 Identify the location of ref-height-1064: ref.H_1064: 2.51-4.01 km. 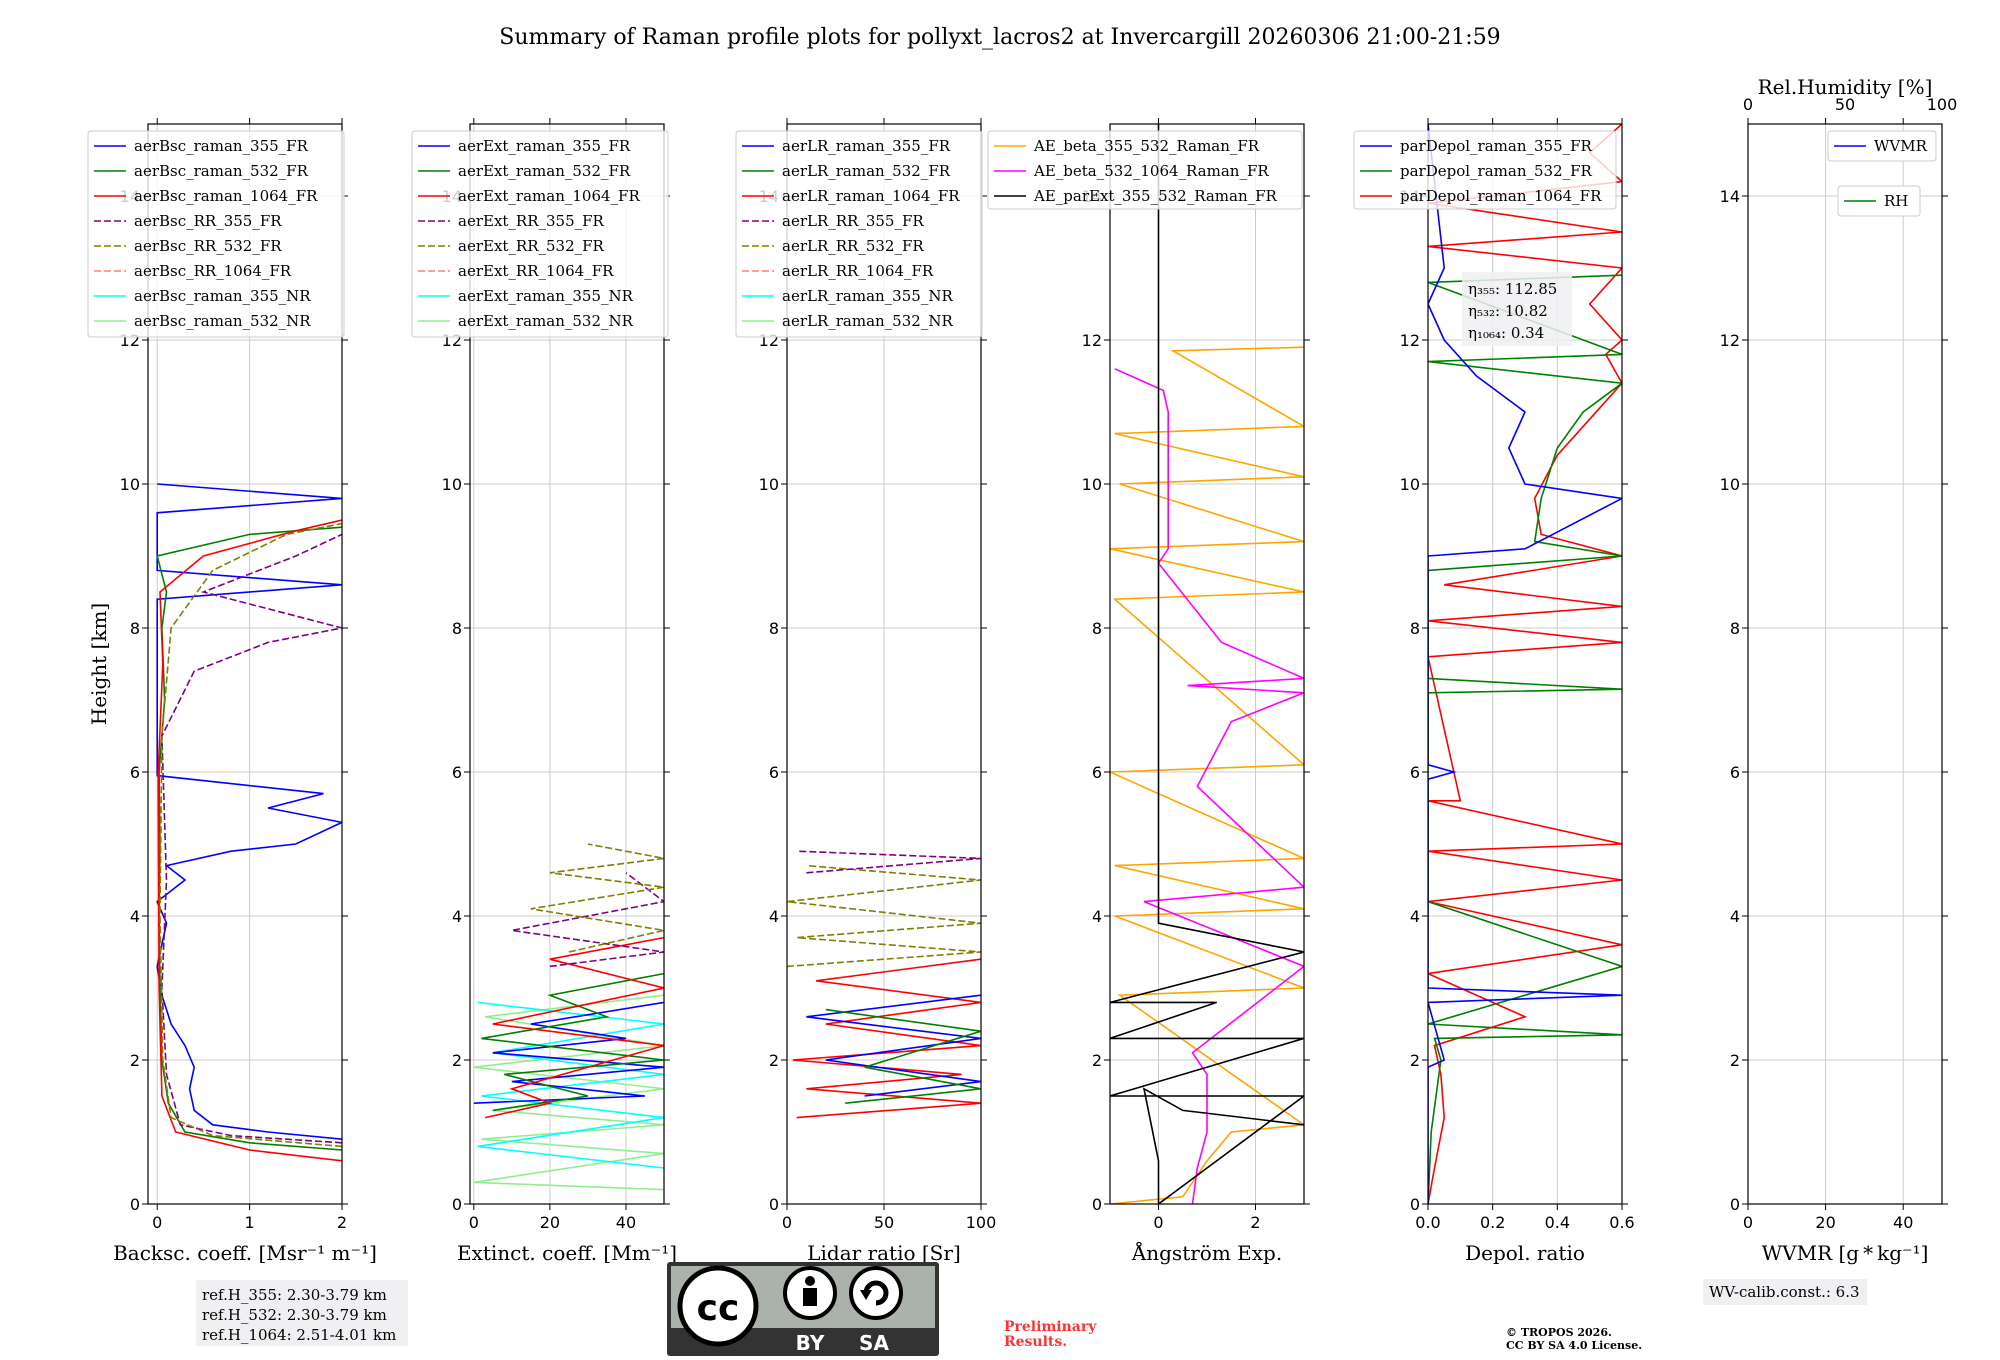
(299, 1335).